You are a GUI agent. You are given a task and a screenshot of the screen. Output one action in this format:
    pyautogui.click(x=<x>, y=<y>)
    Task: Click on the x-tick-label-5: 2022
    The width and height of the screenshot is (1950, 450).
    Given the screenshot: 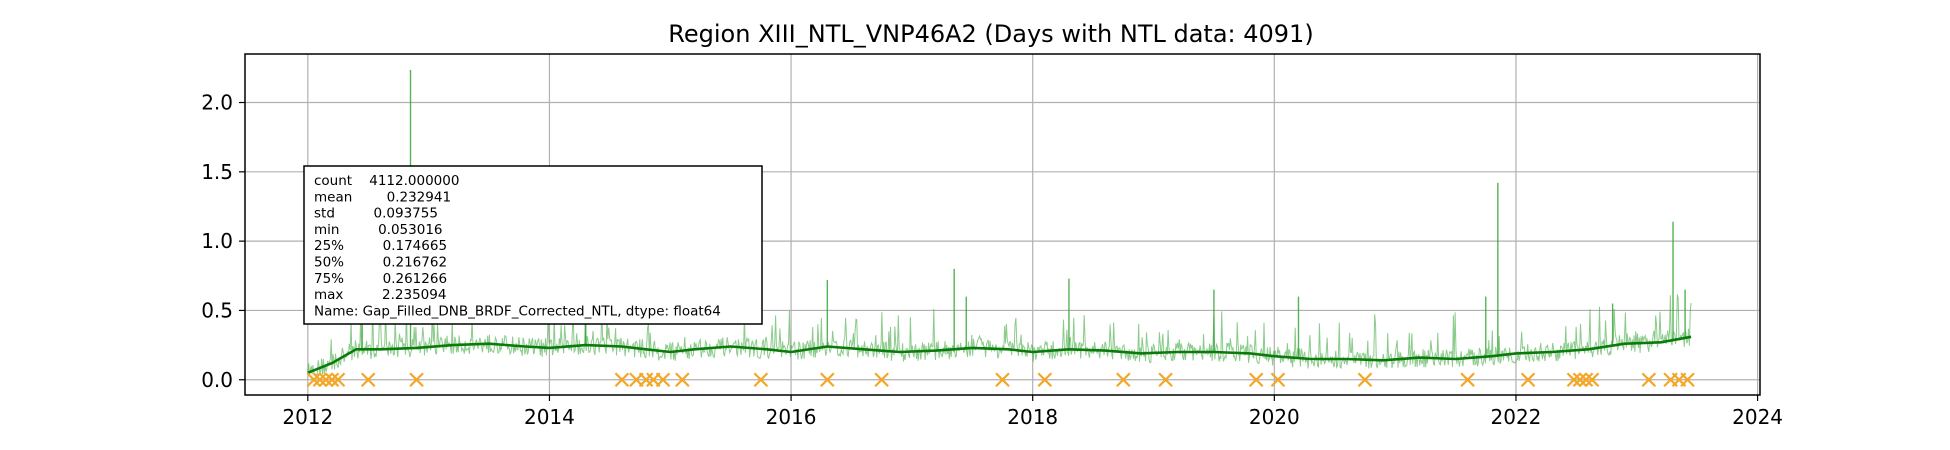 What is the action you would take?
    pyautogui.click(x=1516, y=417)
    